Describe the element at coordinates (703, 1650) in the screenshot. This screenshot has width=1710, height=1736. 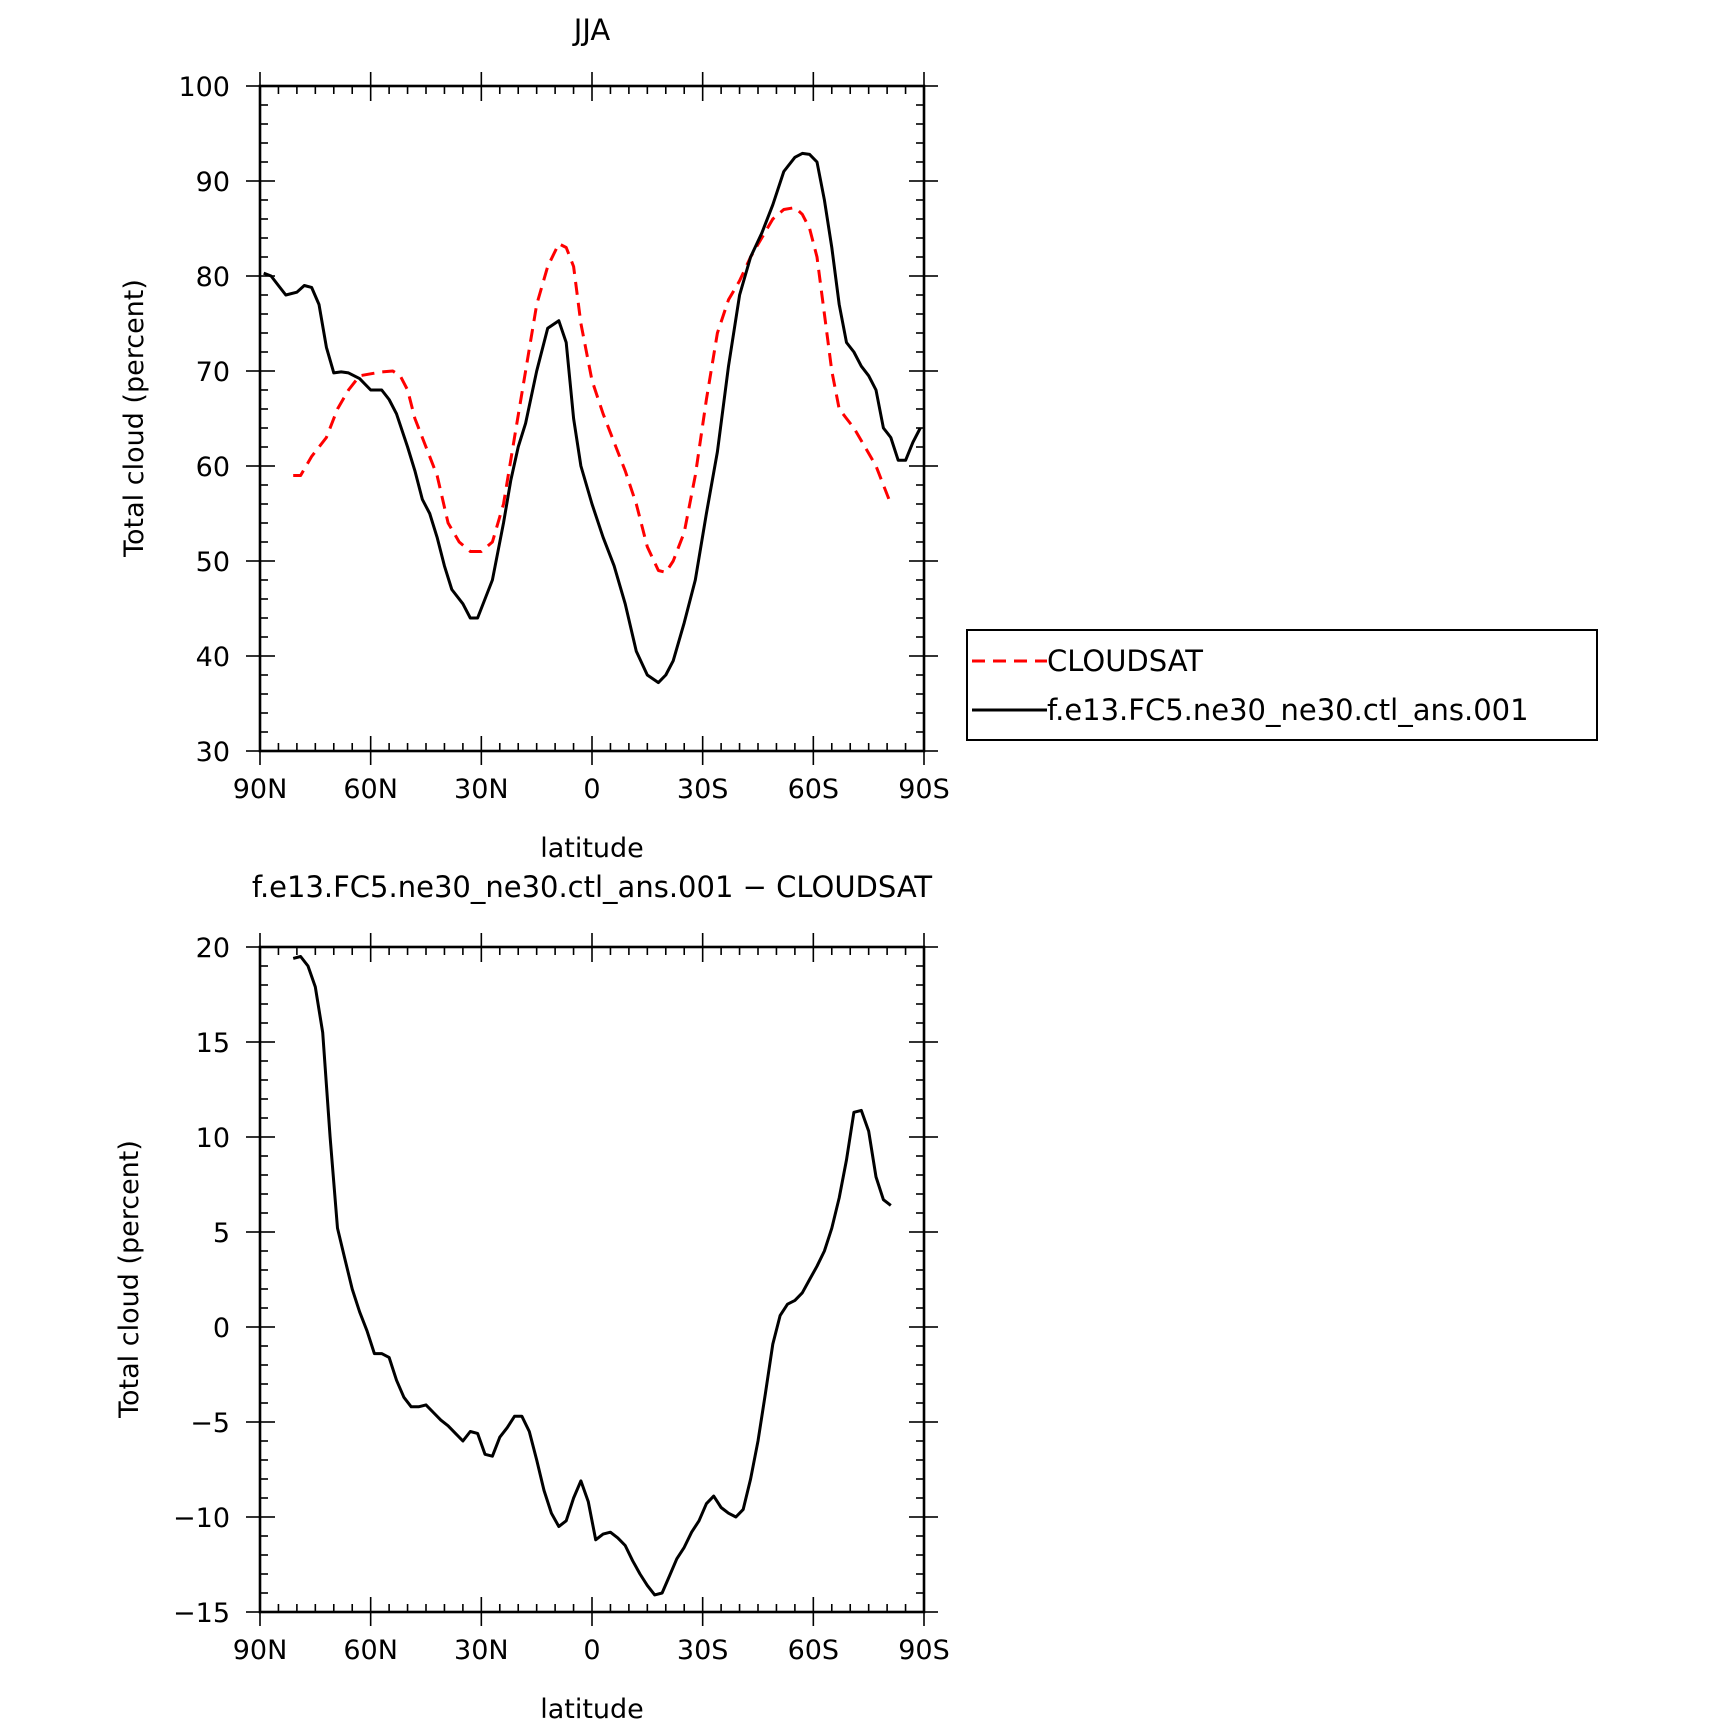
I see `bottom-x-tick-label: 30S` at that location.